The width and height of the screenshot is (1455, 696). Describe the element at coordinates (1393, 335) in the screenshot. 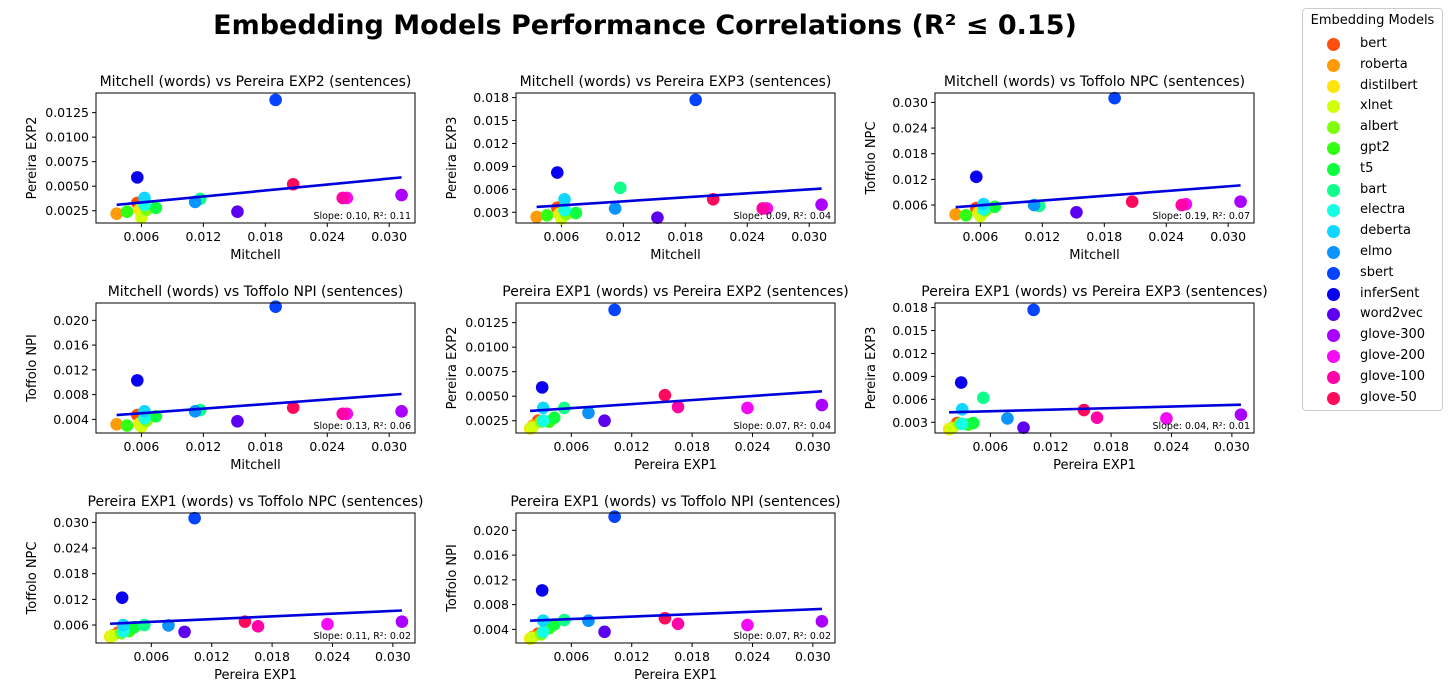

I see `legend-label: glove-300` at that location.